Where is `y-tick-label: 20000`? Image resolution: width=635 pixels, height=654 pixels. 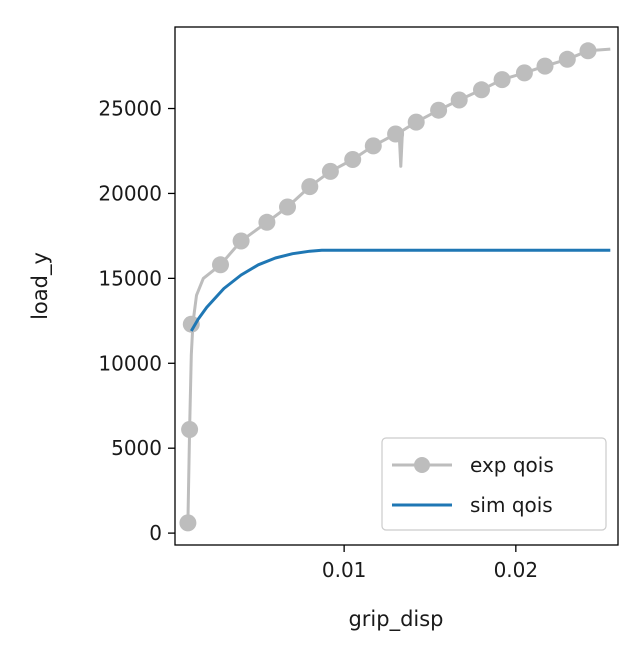 y-tick-label: 20000 is located at coordinates (130, 193).